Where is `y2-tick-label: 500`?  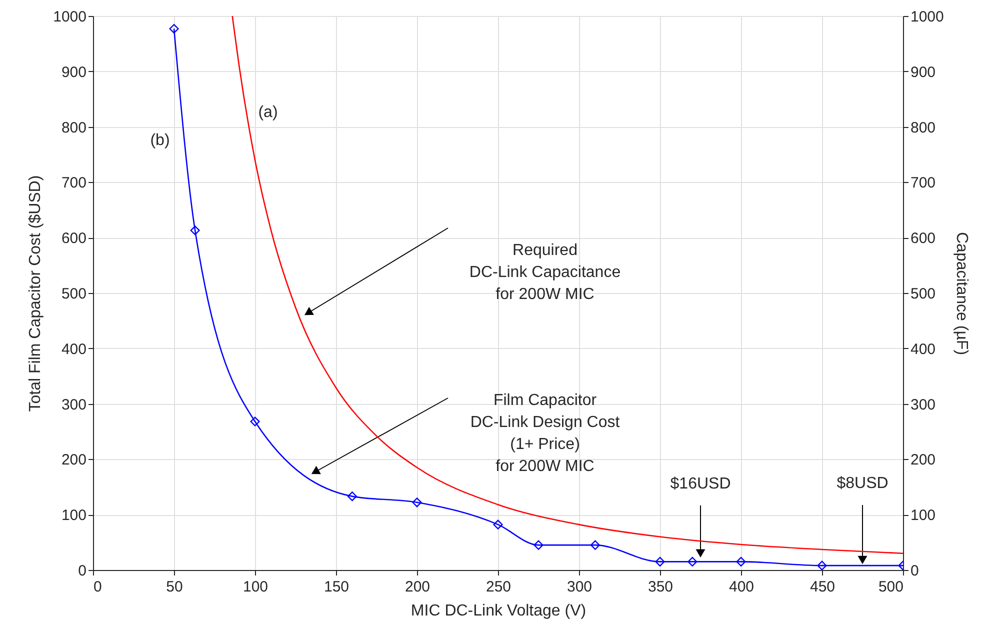
y2-tick-label: 500 is located at coordinates (923, 294).